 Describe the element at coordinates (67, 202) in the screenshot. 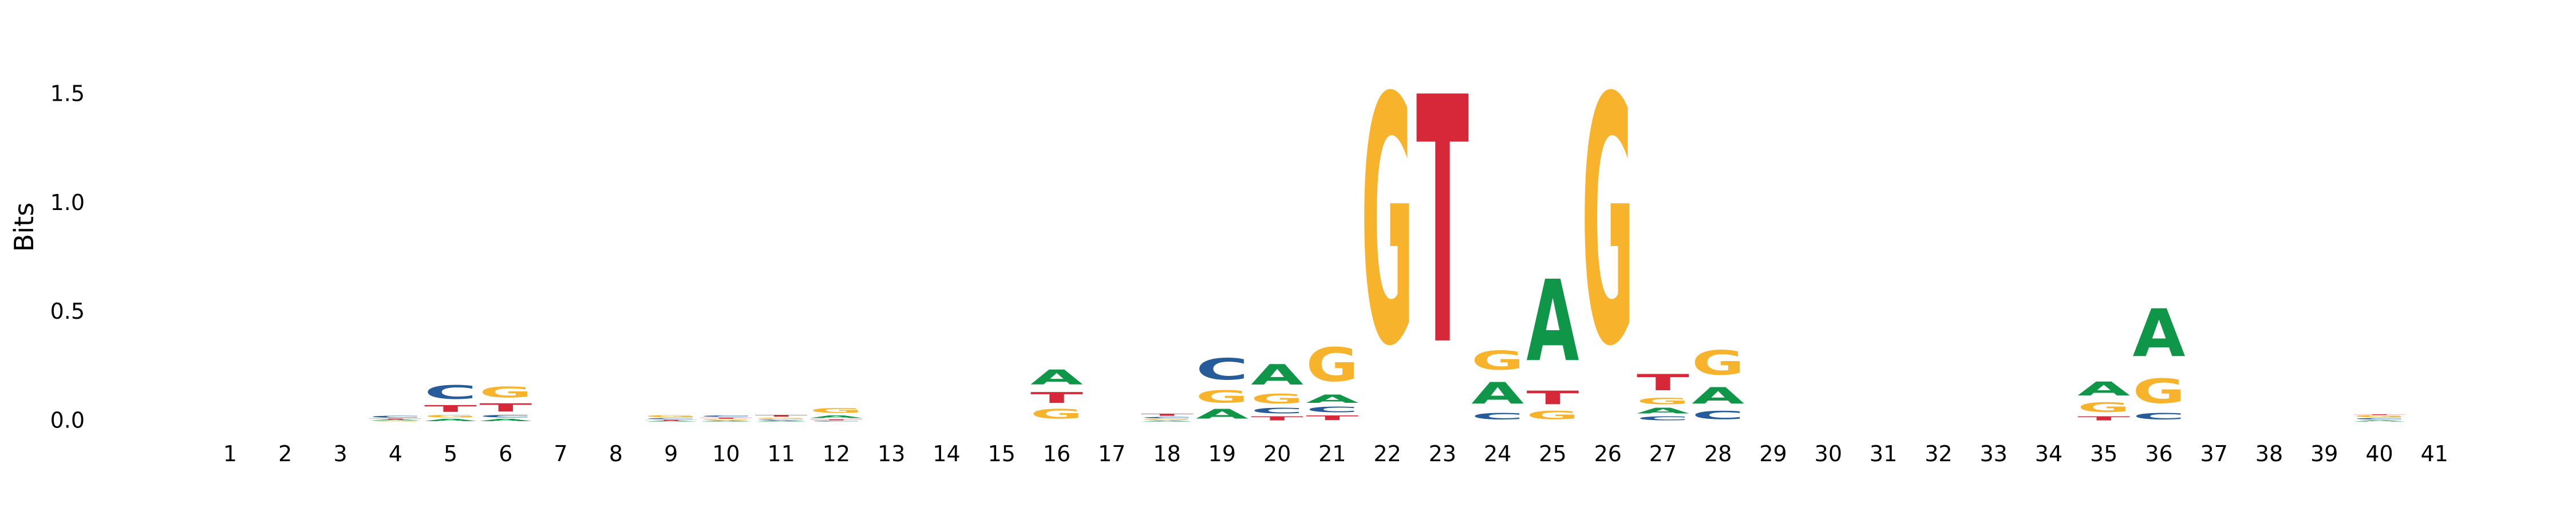

I see `y-tick-label: 1.0` at that location.